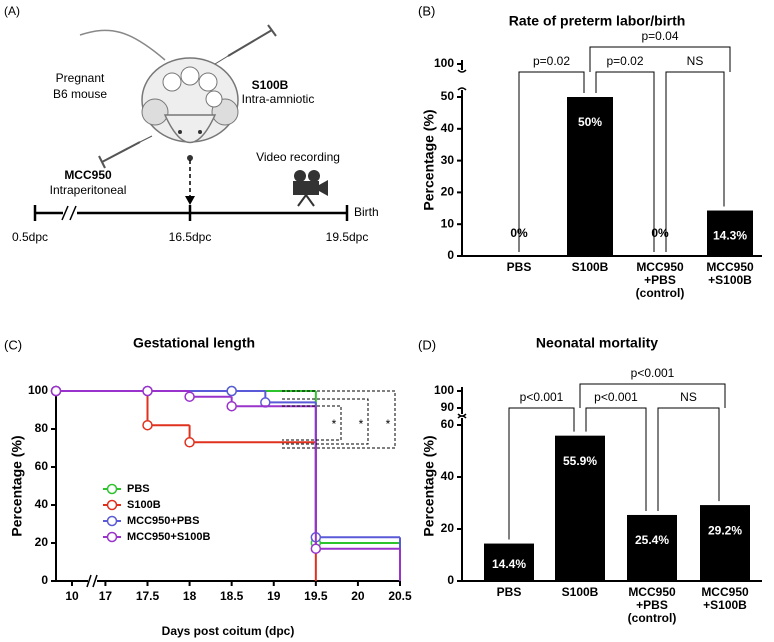 This screenshot has width=774, height=642. I want to click on diagram-text: 0.5dpc, so click(30, 237).